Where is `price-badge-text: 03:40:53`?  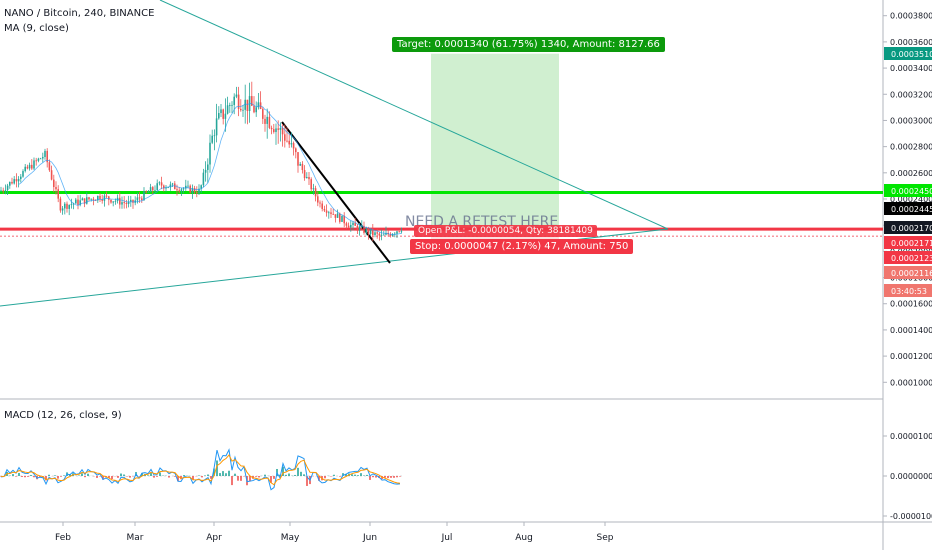
price-badge-text: 03:40:53 is located at coordinates (909, 291).